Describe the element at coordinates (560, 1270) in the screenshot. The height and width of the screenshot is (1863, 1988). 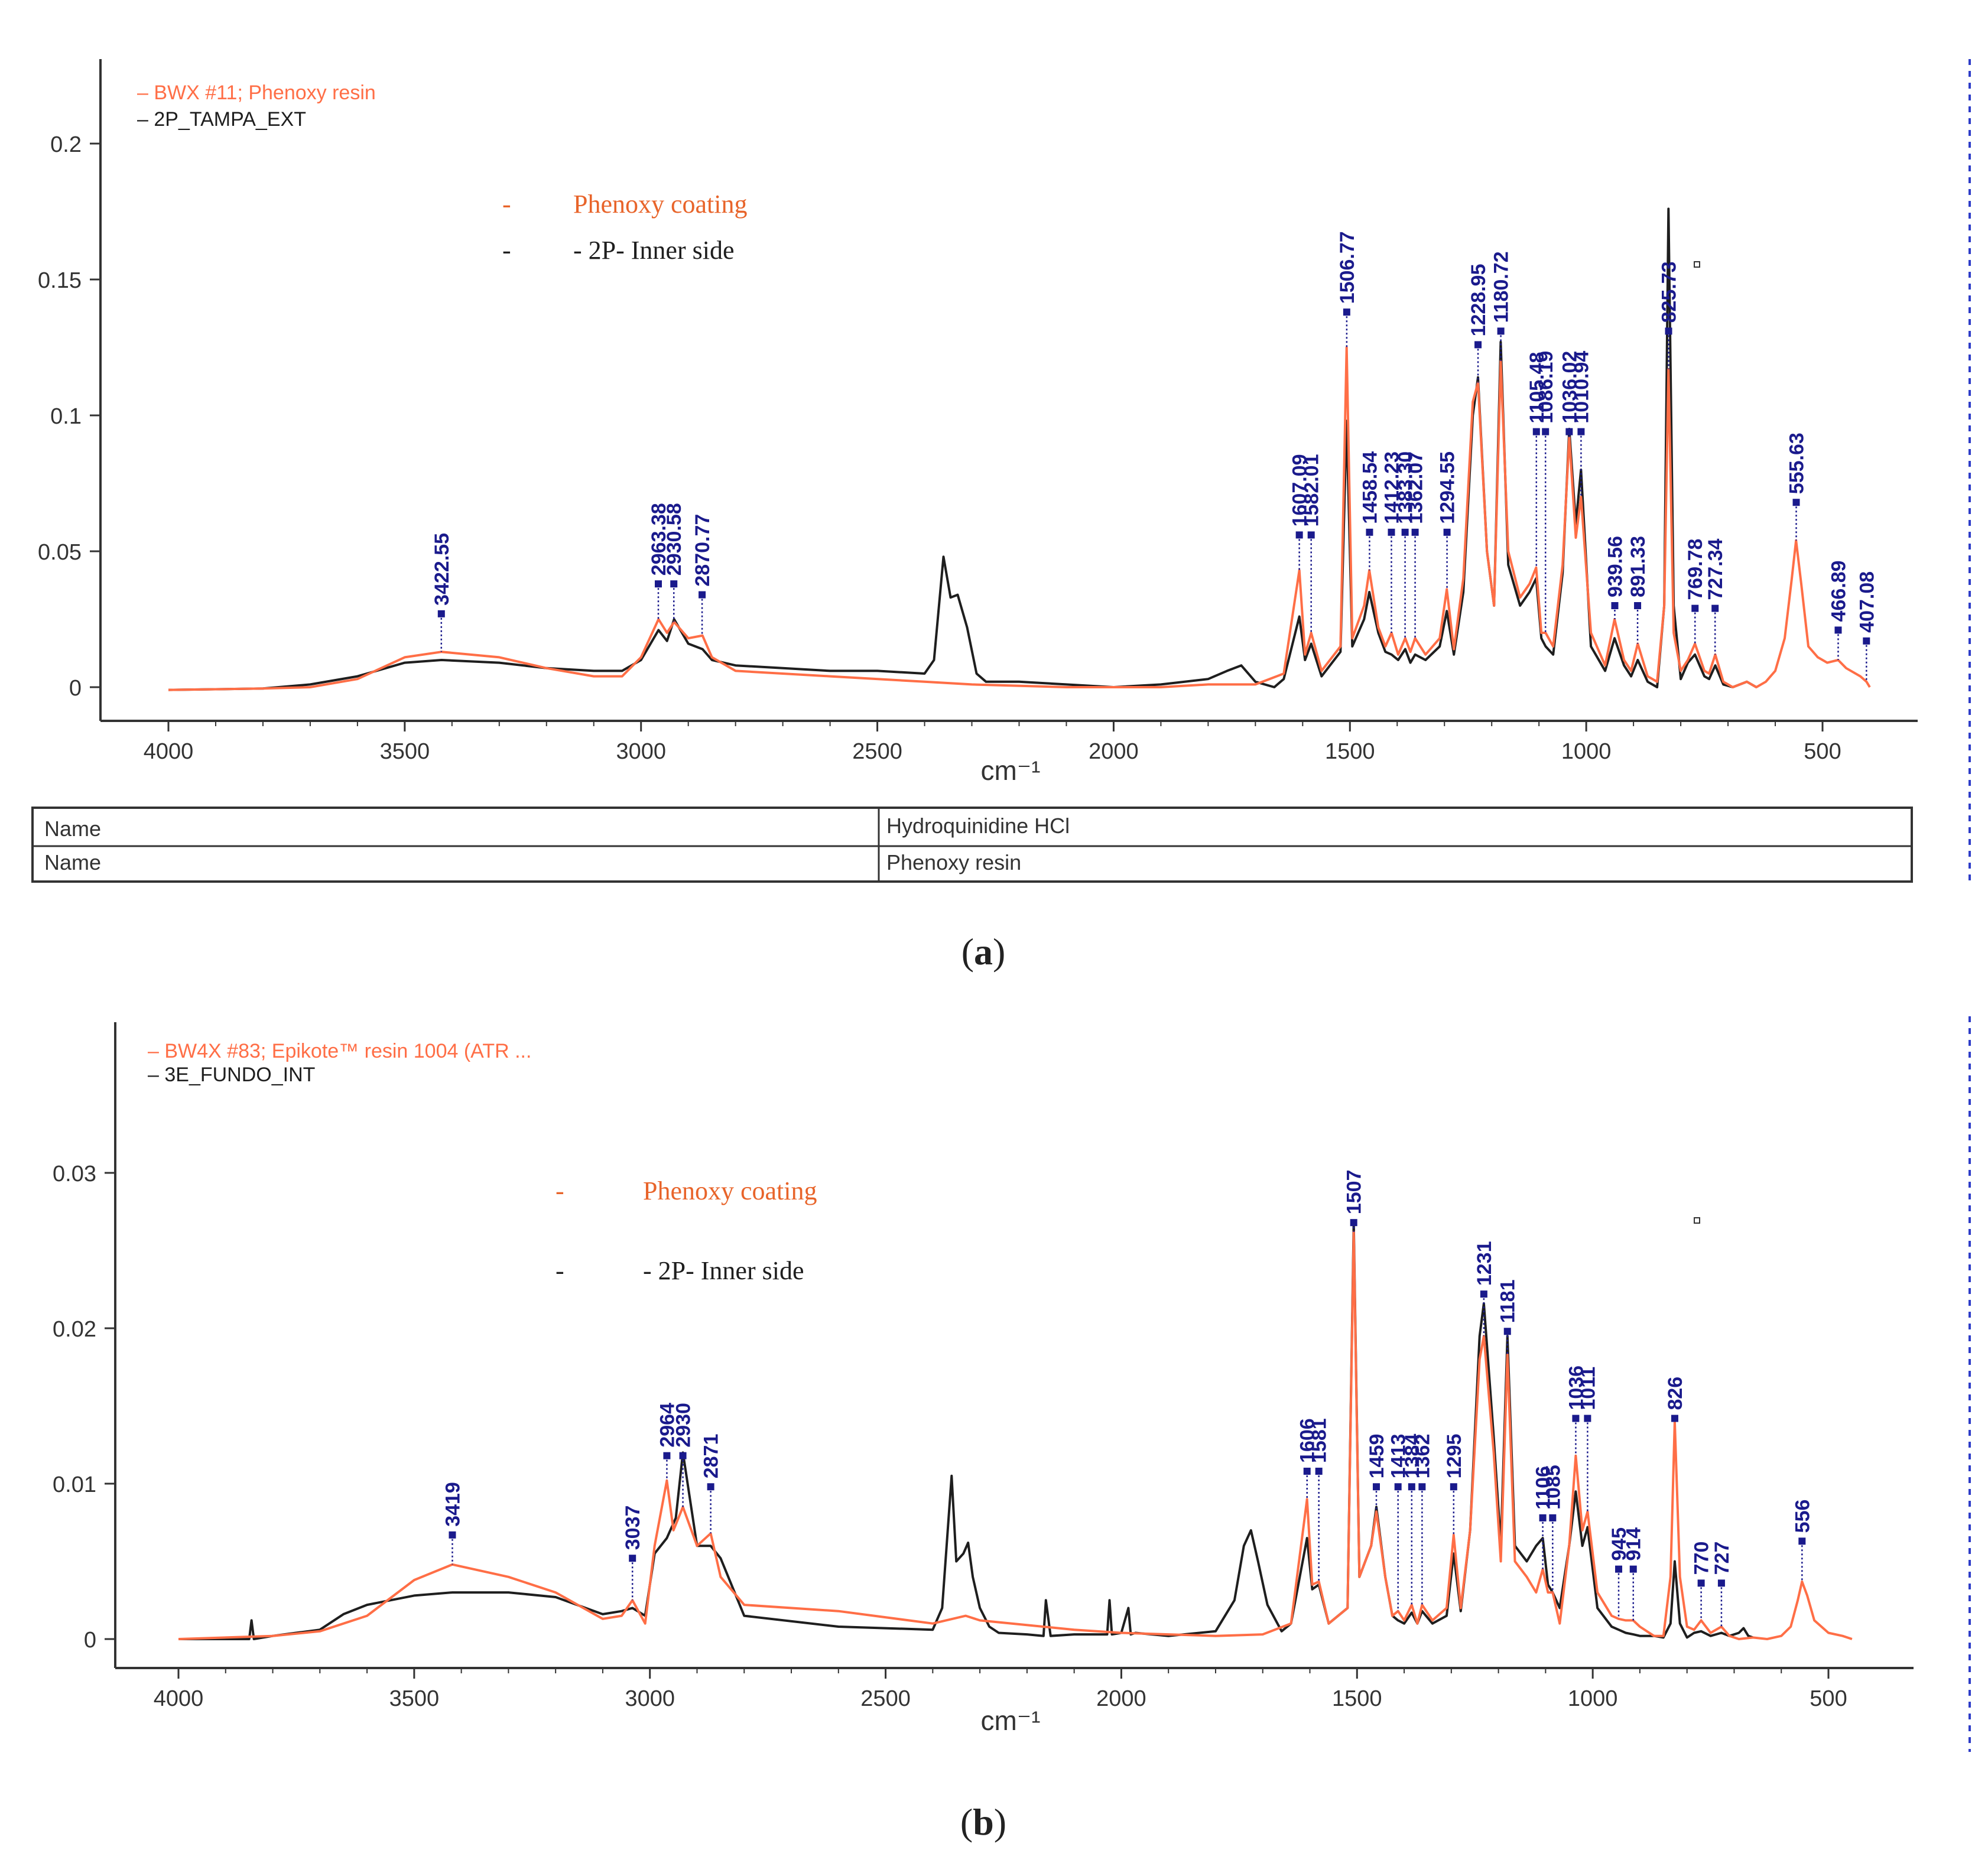
I see `panel-b-annotation-reference-mark: -` at that location.